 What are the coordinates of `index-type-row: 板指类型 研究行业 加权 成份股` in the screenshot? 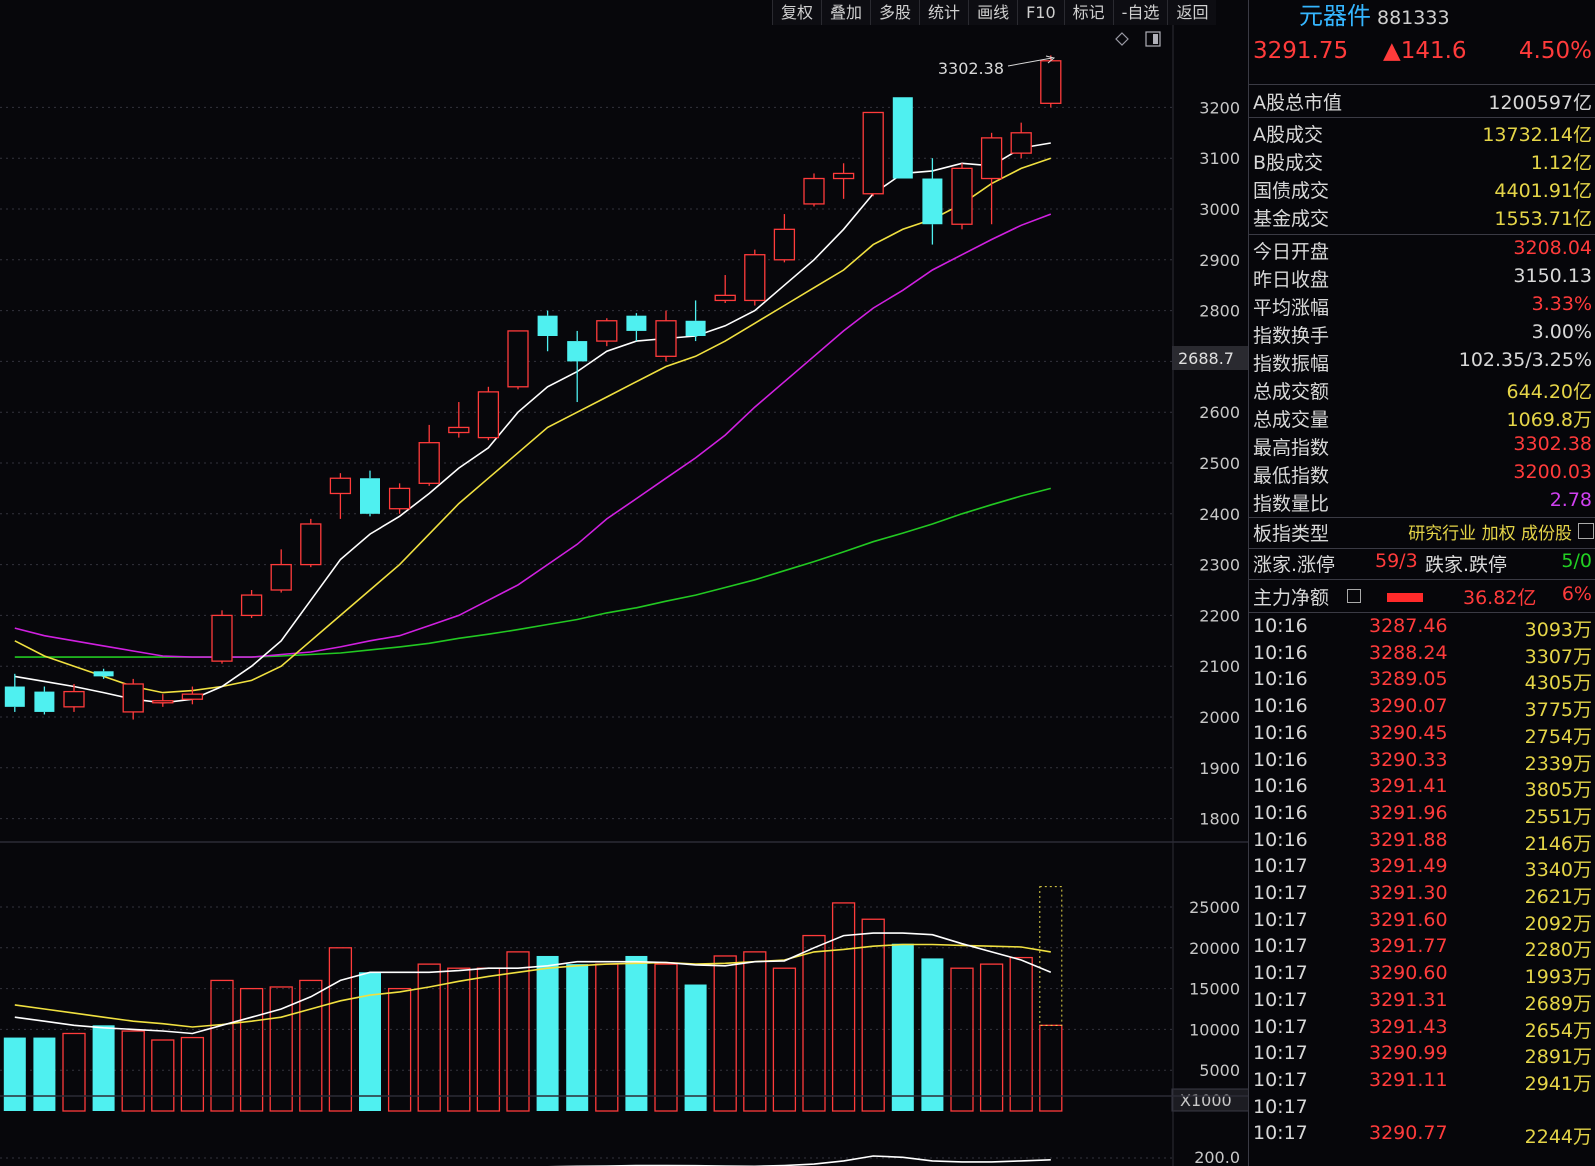 It's located at (1422, 533).